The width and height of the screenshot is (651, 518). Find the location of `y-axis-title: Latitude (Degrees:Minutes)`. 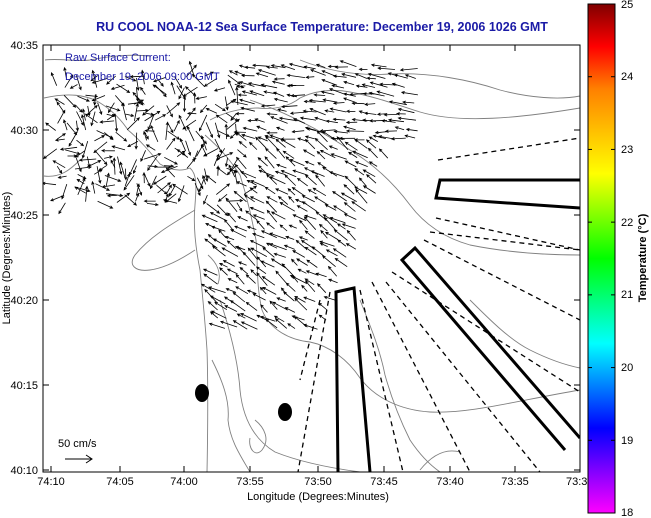

y-axis-title: Latitude (Degrees:Minutes) is located at coordinates (7, 258).